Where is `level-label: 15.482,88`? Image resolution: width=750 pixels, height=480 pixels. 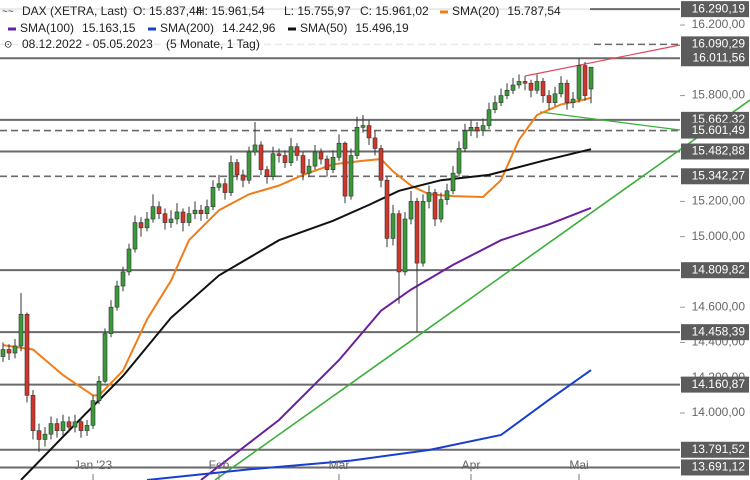 level-label: 15.482,88 is located at coordinates (719, 151).